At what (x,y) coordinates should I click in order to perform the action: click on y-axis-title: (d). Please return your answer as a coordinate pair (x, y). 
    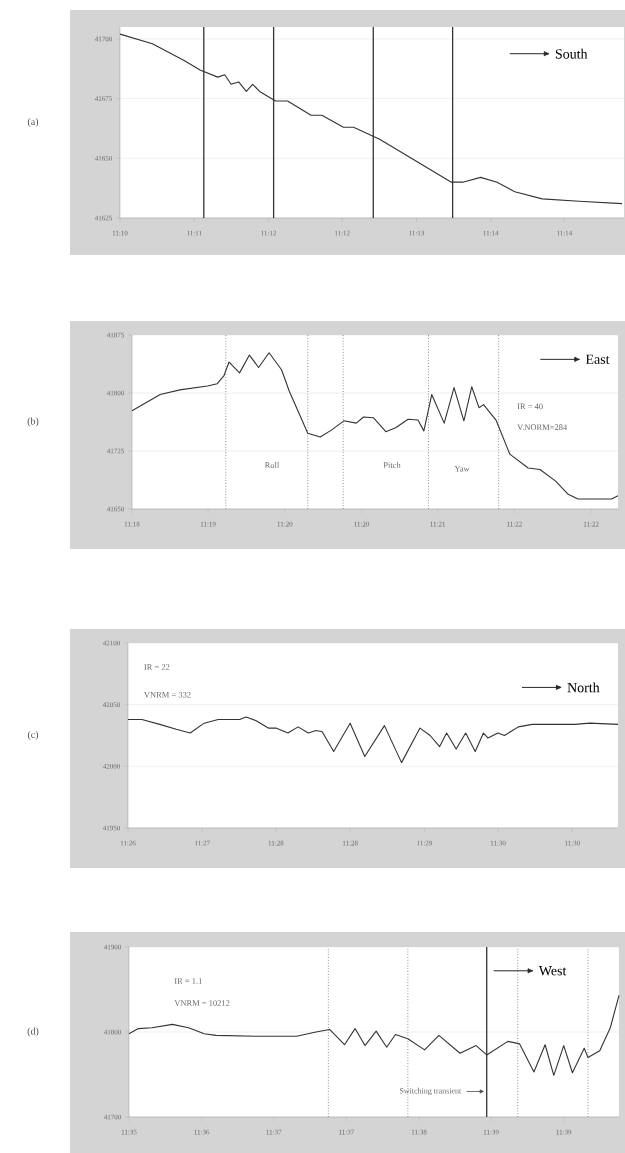
    Looking at the image, I should click on (33, 1032).